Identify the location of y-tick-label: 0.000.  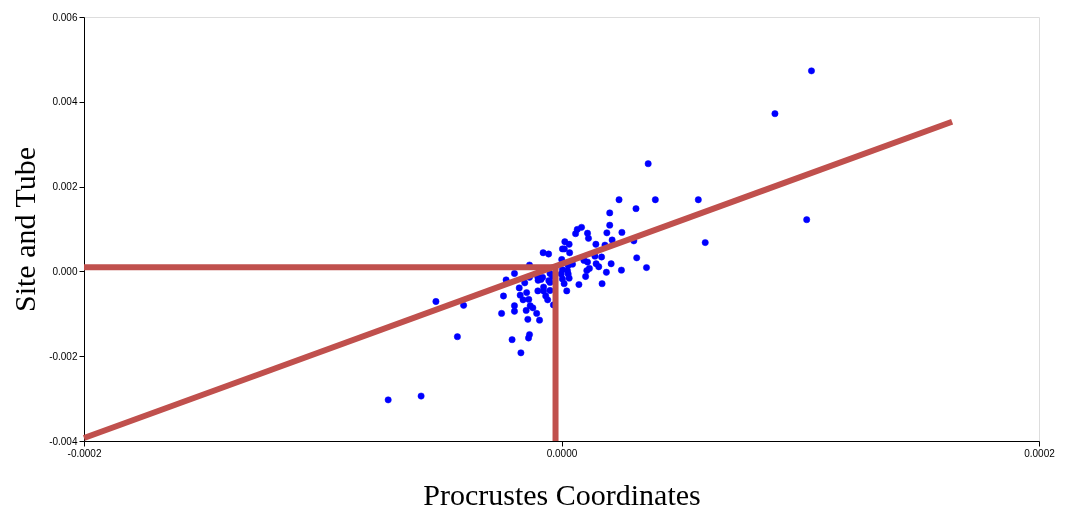
(65, 271).